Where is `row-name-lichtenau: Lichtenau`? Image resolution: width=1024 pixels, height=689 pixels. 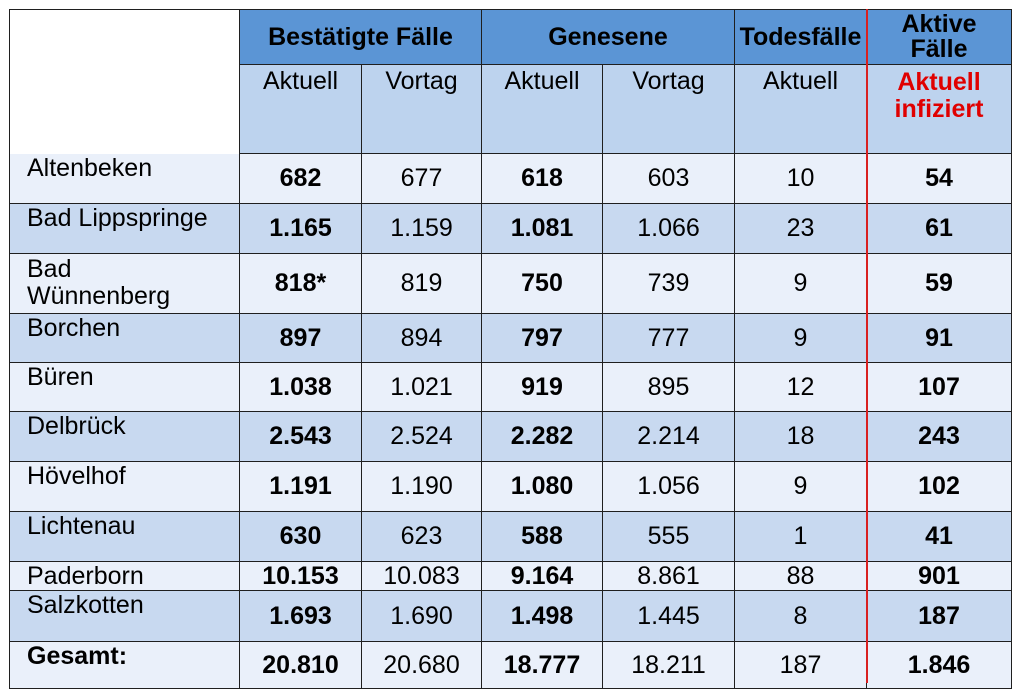 row-name-lichtenau: Lichtenau is located at coordinates (125, 537).